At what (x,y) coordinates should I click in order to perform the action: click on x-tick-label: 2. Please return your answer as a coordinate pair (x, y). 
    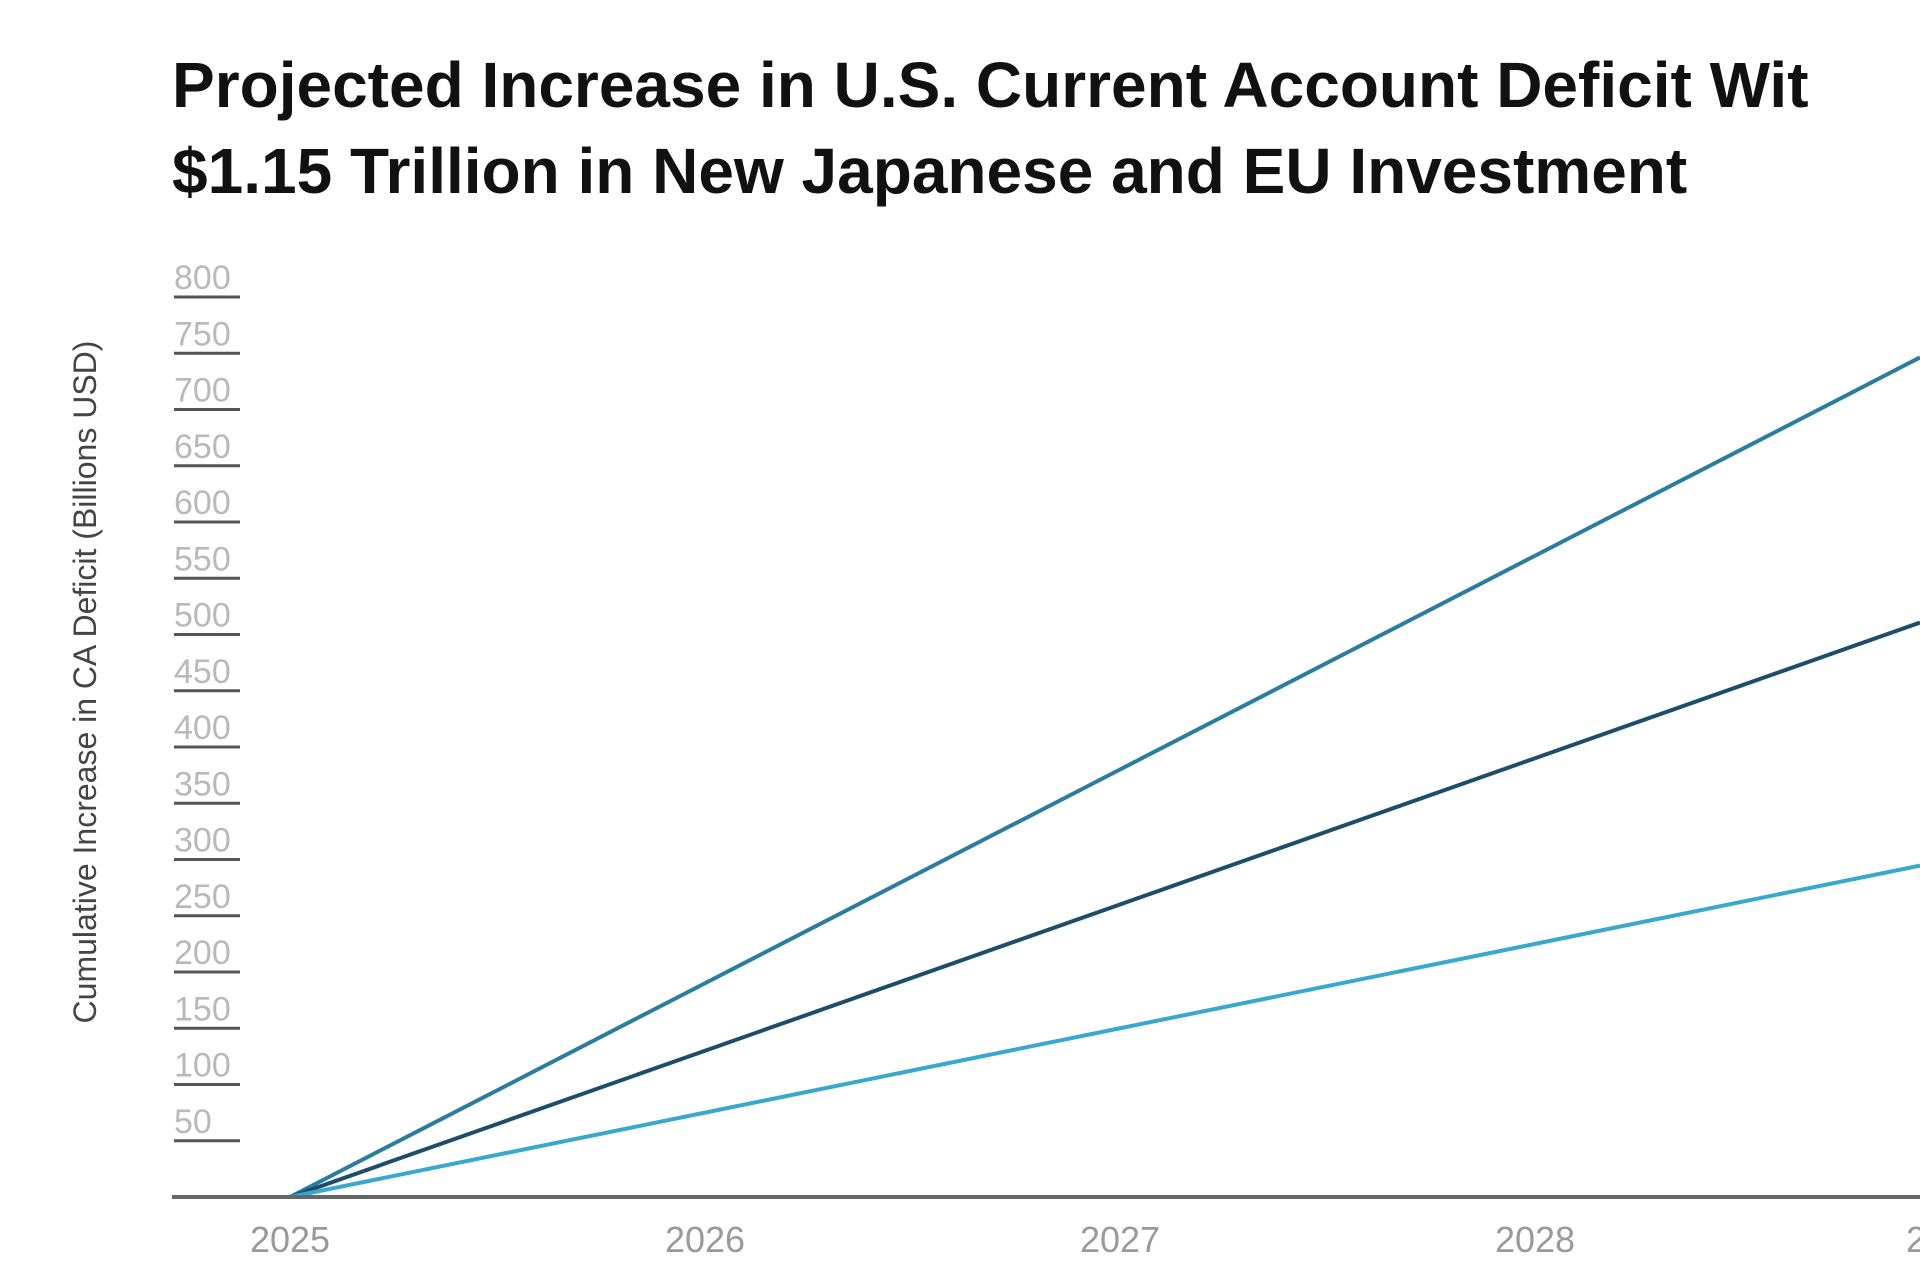
    Looking at the image, I should click on (1913, 1239).